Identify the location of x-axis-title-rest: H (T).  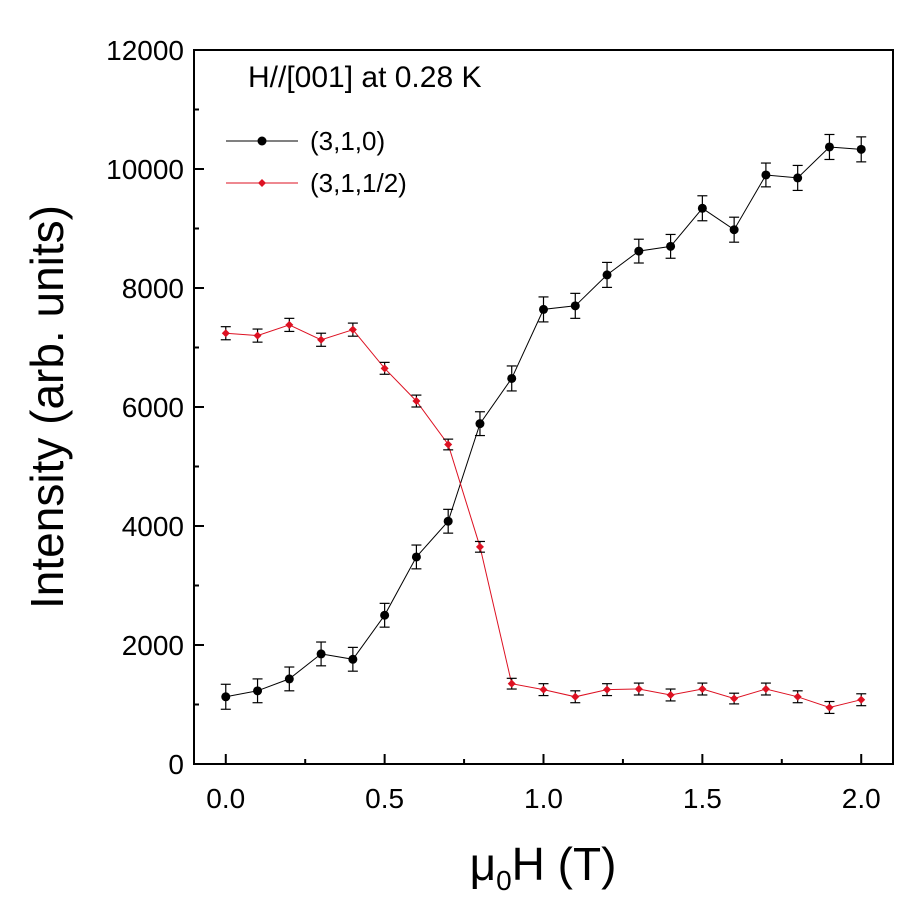
(564, 864).